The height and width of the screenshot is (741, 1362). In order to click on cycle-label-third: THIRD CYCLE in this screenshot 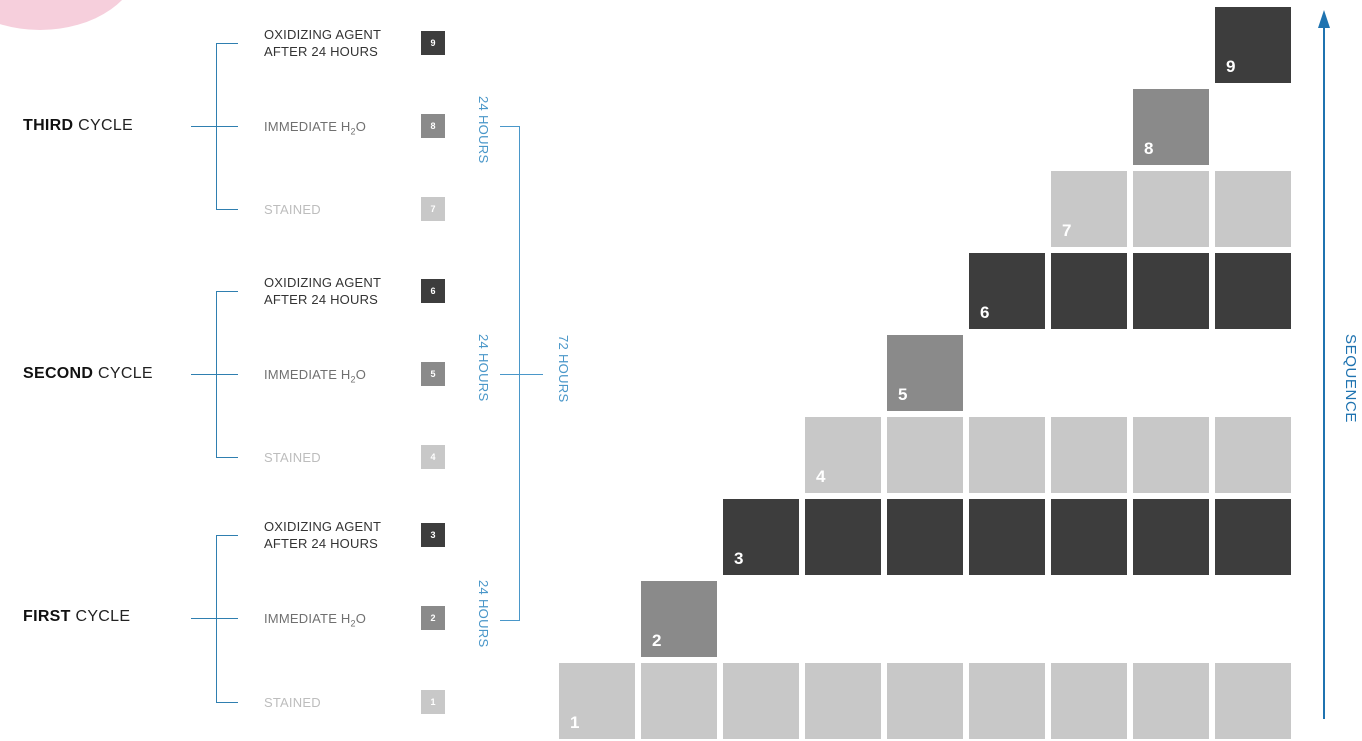, I will do `click(78, 125)`.